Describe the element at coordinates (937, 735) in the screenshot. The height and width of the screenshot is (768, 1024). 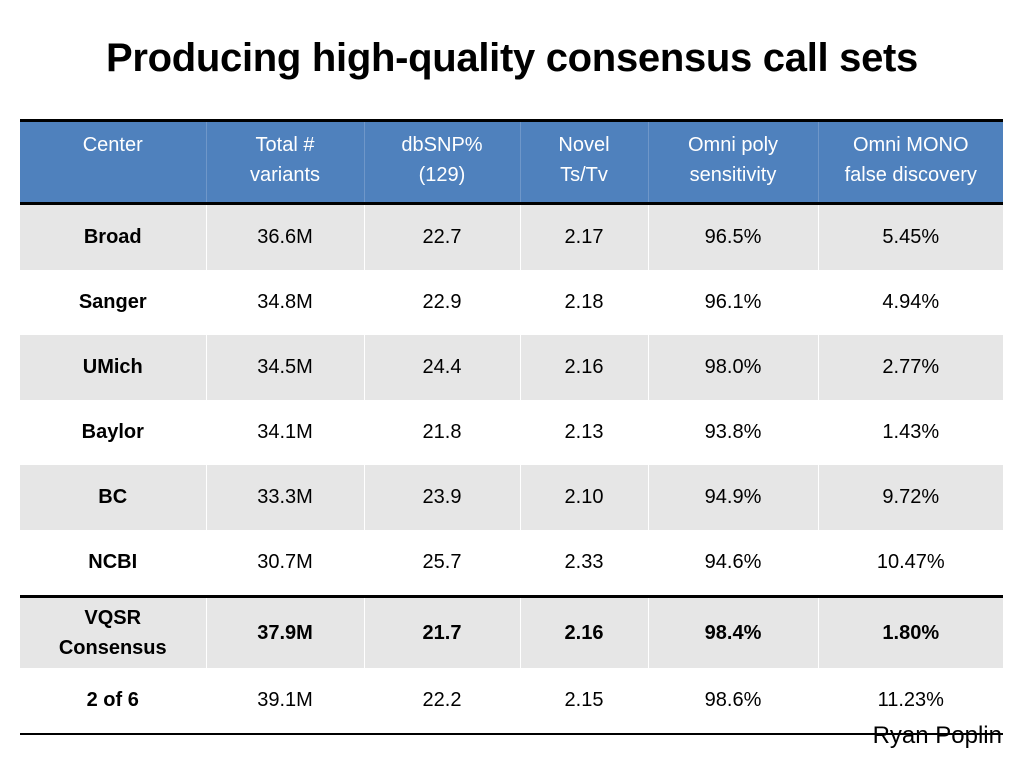
I see `author-credit: Ryan Poplin` at that location.